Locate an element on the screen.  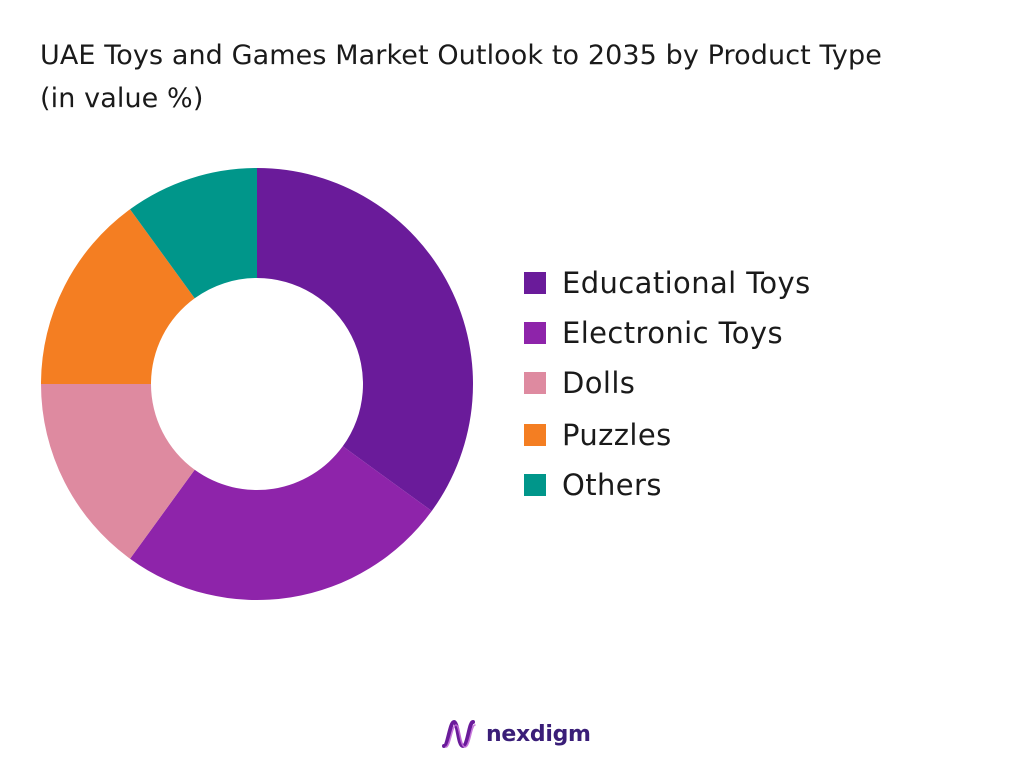
legend-item: Electronic Toys is located at coordinates (667, 333).